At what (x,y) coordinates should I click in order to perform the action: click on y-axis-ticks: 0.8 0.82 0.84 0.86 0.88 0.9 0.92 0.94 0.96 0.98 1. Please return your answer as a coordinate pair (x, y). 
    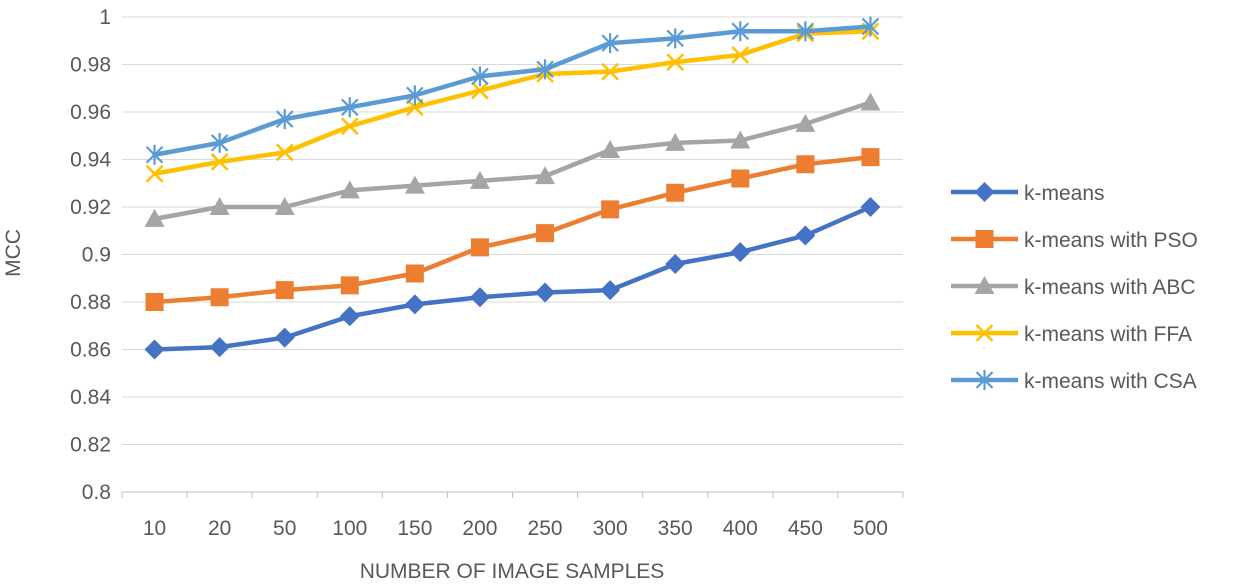
    Looking at the image, I should click on (90, 255).